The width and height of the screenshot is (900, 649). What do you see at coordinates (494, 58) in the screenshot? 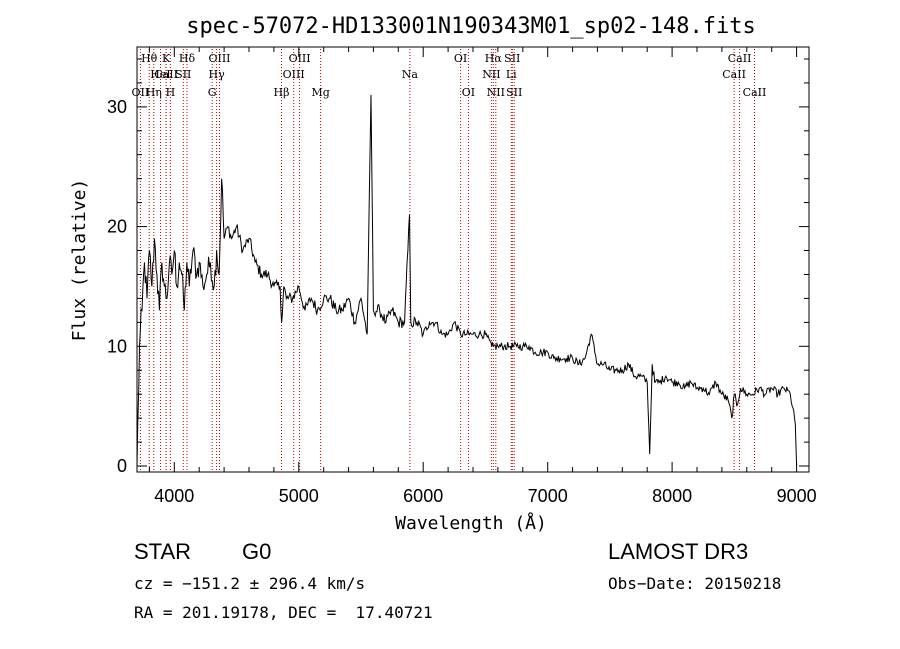
I see `line-marker-label: Hα` at bounding box center [494, 58].